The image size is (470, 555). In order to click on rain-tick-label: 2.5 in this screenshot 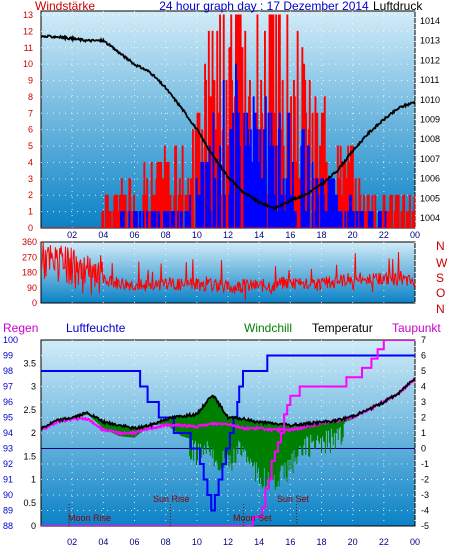, I will do `click(29, 410)`.